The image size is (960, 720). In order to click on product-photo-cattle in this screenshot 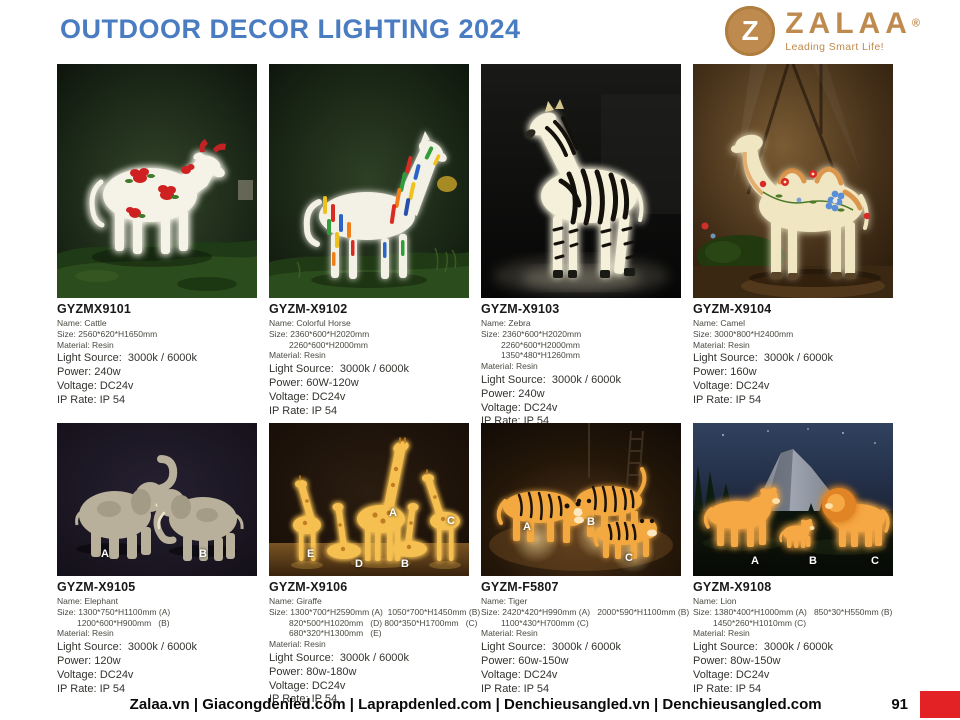, I will do `click(157, 181)`.